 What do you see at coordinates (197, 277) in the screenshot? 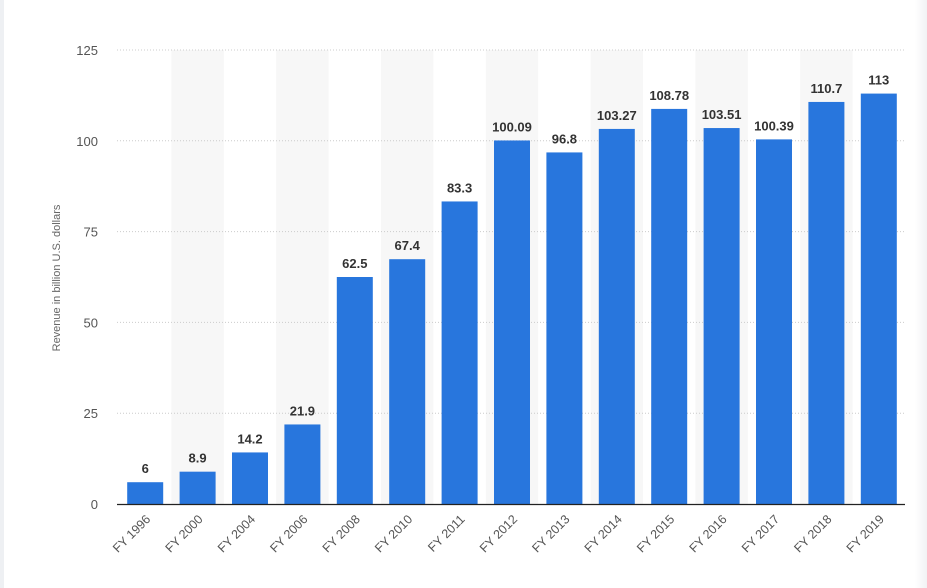
I see `column-band` at bounding box center [197, 277].